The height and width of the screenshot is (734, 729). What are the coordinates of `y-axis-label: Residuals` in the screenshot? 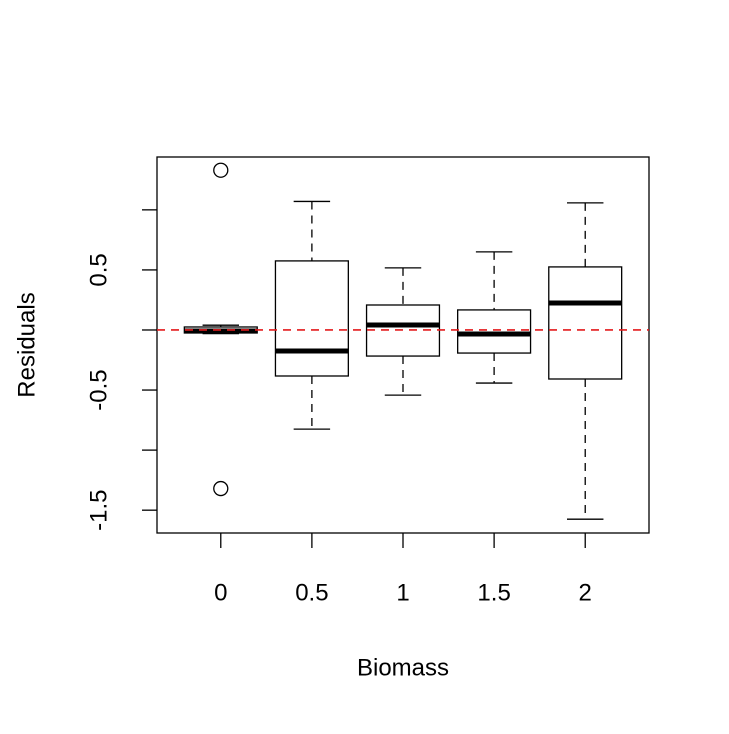 It's located at (26, 344).